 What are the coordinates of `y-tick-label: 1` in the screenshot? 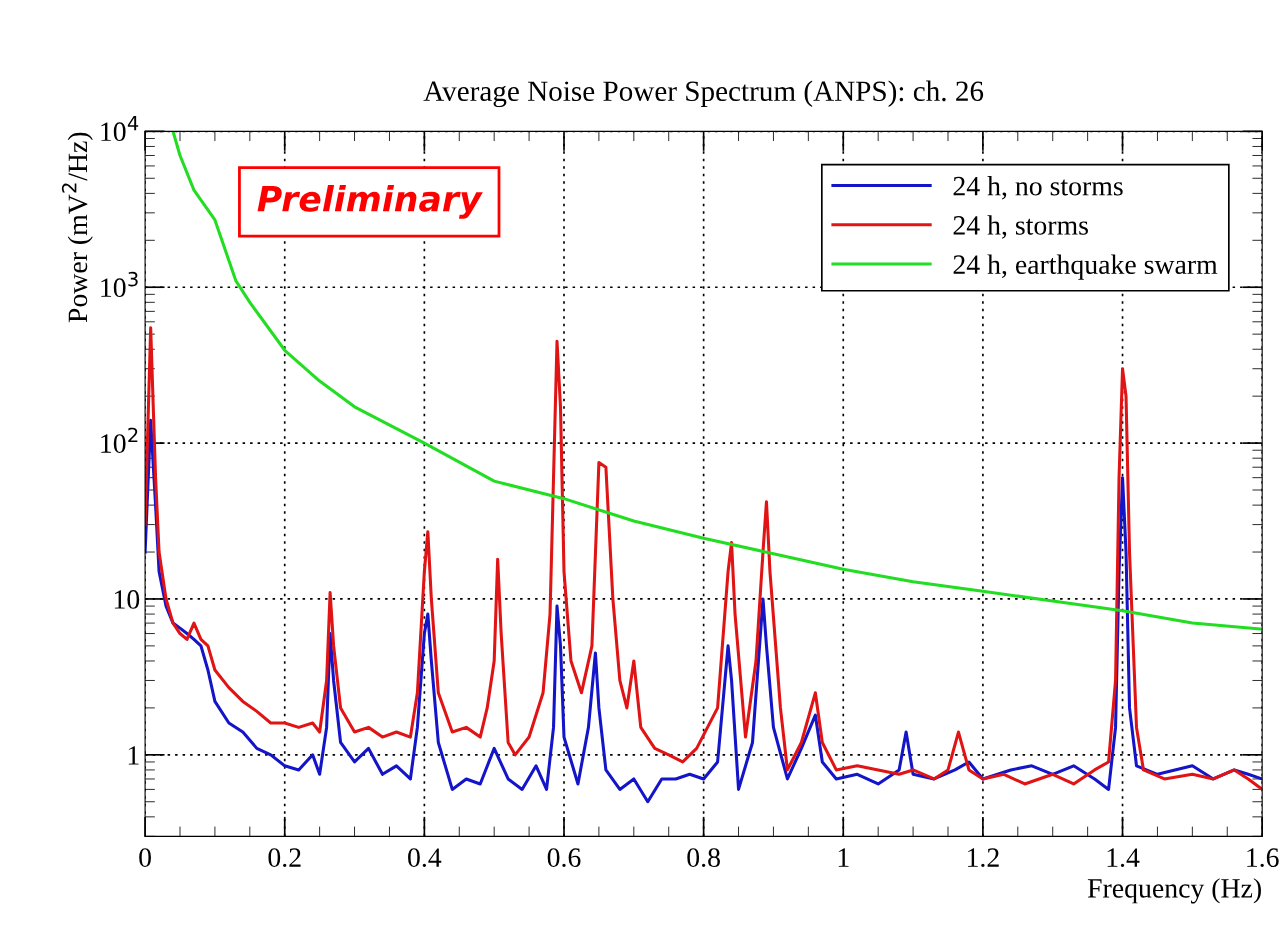 It's located at (133, 755).